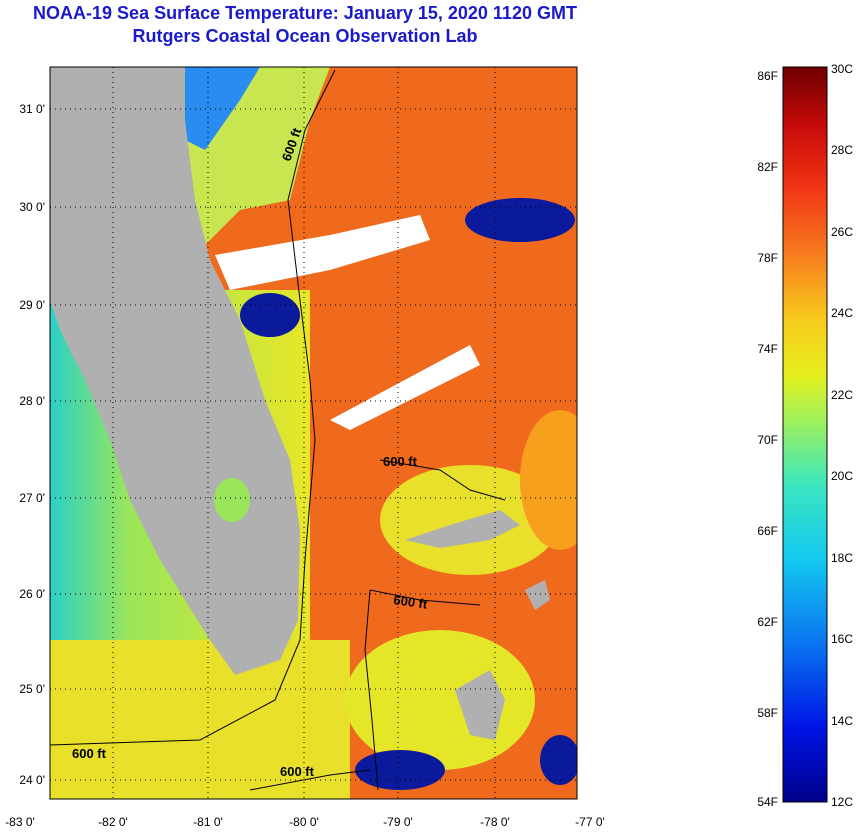 This screenshot has width=864, height=832. I want to click on colorbar-f-label: 70F, so click(767, 440).